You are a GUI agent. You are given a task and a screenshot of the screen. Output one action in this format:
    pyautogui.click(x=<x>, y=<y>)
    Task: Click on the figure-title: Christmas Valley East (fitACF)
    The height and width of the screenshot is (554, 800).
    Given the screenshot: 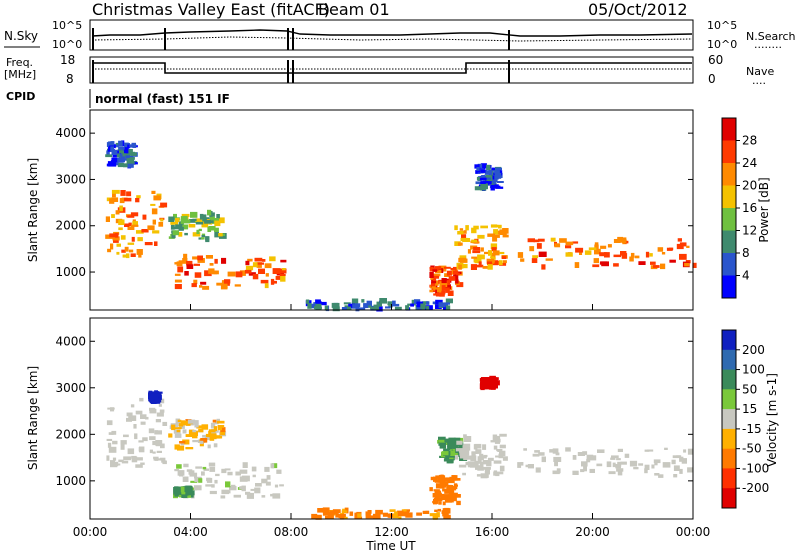 What is the action you would take?
    pyautogui.click(x=211, y=9)
    